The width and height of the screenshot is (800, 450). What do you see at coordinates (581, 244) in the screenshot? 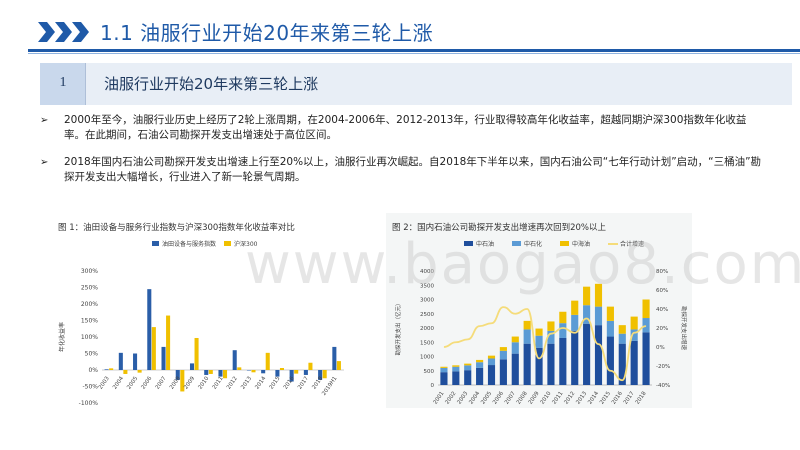
I see `legend-label: 中海油` at bounding box center [581, 244].